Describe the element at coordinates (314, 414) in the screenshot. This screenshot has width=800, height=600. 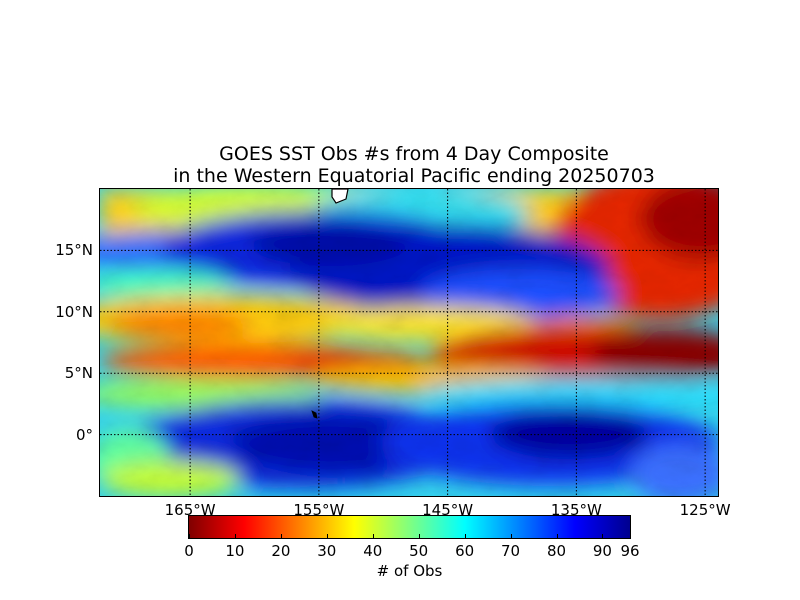
I see `island-small` at that location.